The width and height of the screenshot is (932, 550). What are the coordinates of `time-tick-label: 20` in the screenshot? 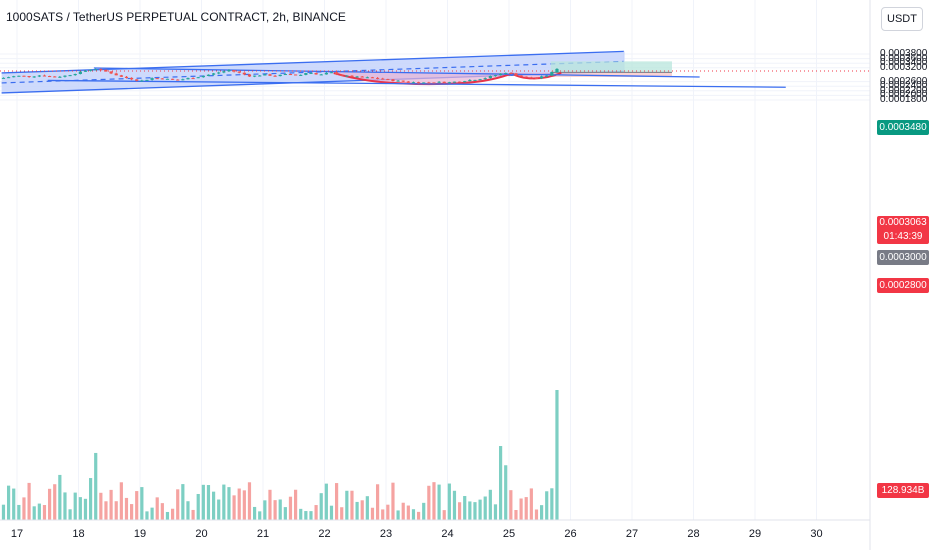 It's located at (201, 534).